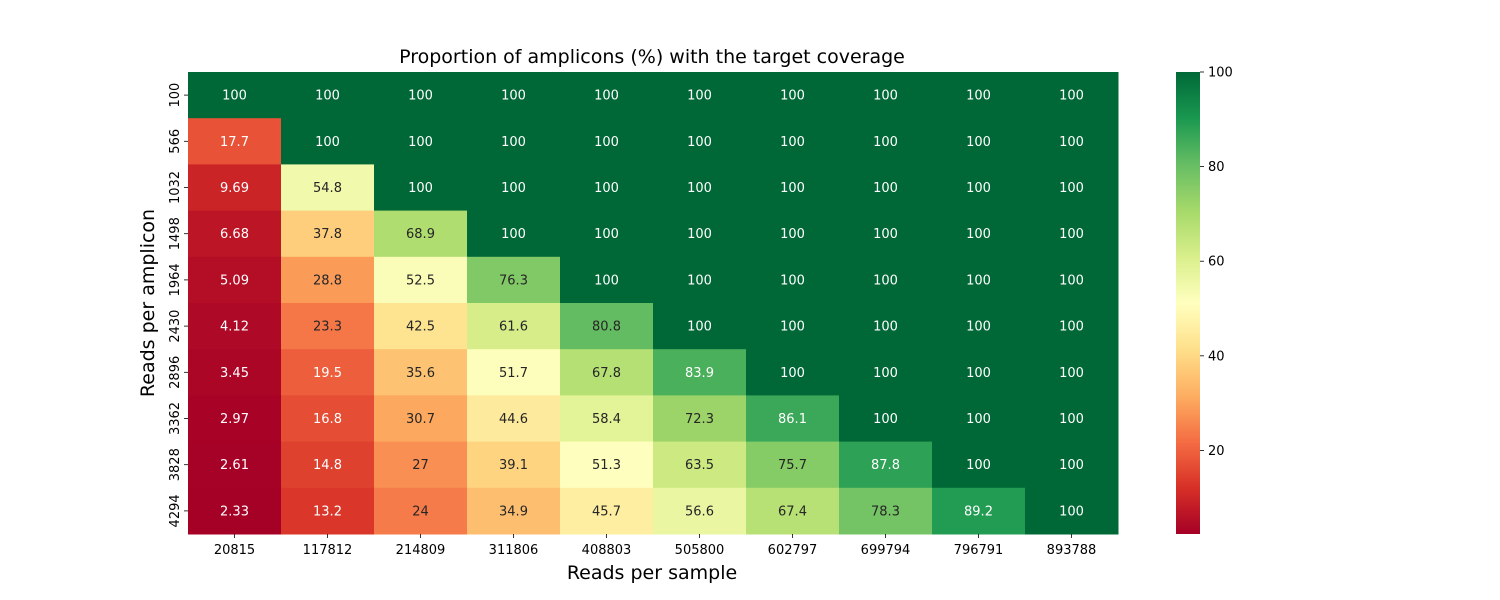 The width and height of the screenshot is (1500, 600). What do you see at coordinates (420, 465) in the screenshot?
I see `cell-value-label: 27` at bounding box center [420, 465].